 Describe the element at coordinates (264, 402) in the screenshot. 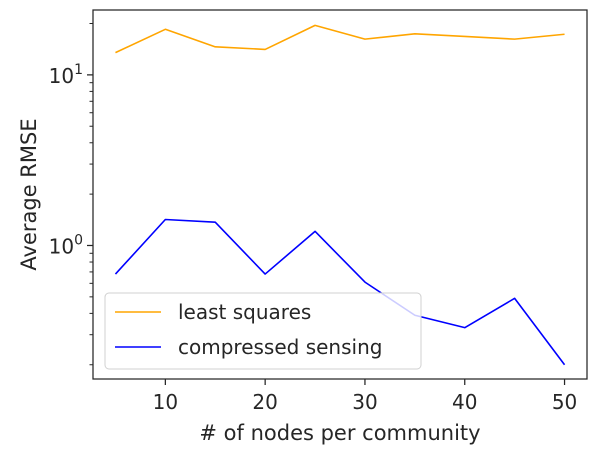

I see `x-tick-label: 20` at that location.